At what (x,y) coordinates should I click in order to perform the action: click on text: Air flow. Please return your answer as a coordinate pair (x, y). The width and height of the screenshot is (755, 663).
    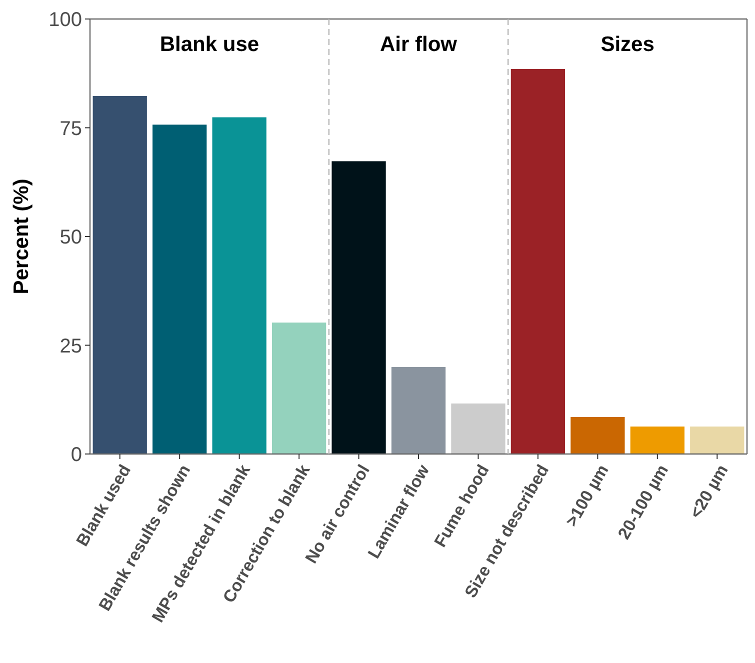
    Looking at the image, I should click on (419, 44).